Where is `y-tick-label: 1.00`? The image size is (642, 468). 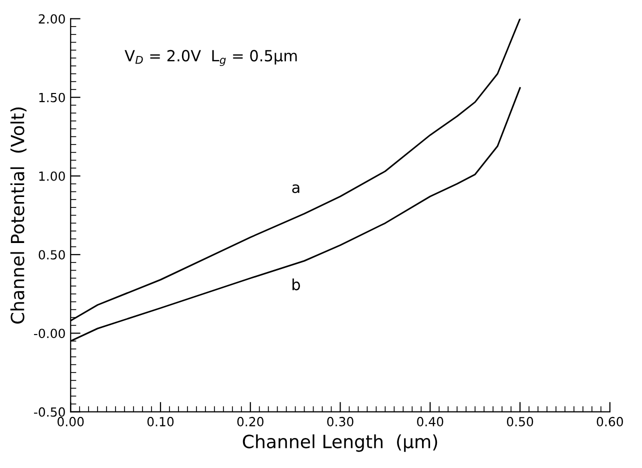 y-tick-label: 1.00 is located at coordinates (52, 176).